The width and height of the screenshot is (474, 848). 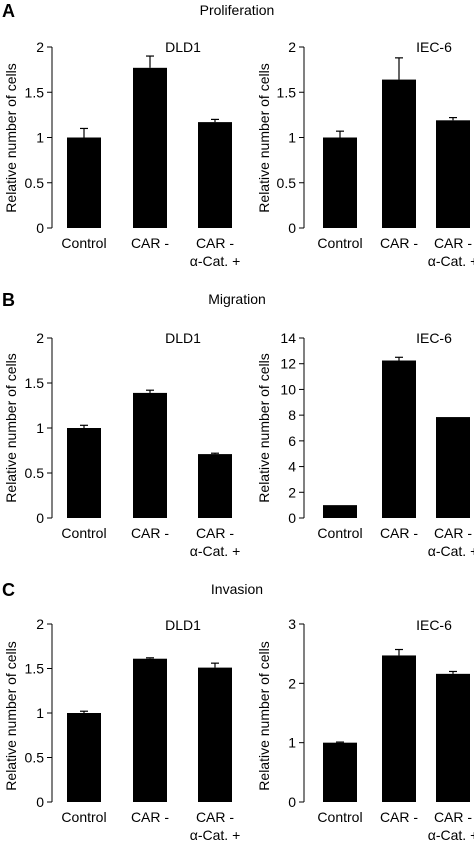 What do you see at coordinates (40, 802) in the screenshot?
I see `y-tick-label-invasion-dld1: 0` at bounding box center [40, 802].